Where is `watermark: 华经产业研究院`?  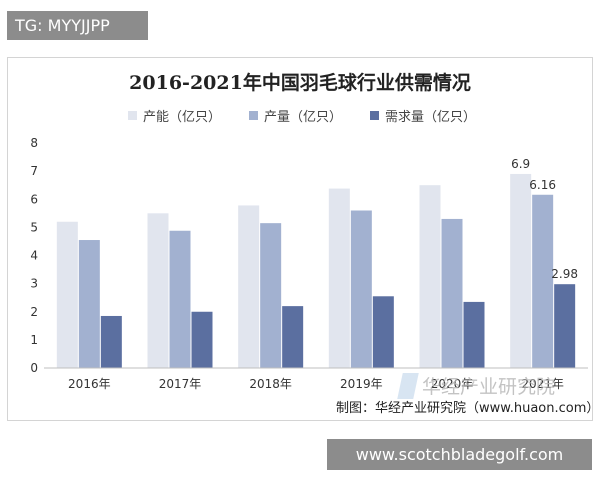 watermark: 华经产业研究院 is located at coordinates (476, 385).